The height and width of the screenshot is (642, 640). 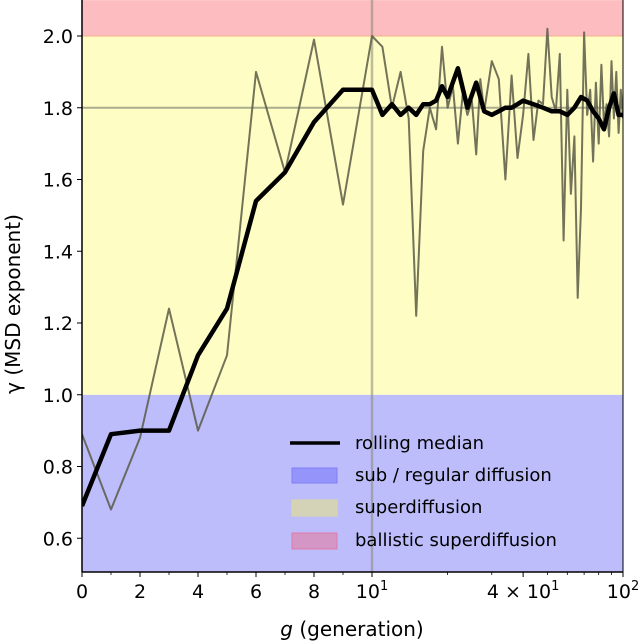 What do you see at coordinates (58, 468) in the screenshot?
I see `y-tick-label: 0.8` at bounding box center [58, 468].